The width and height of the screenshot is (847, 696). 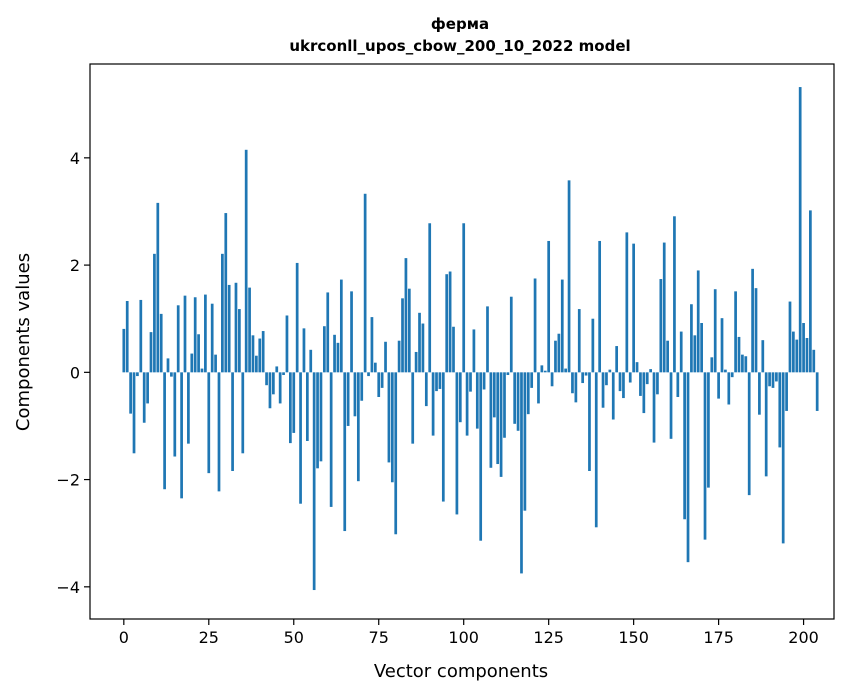 What do you see at coordinates (209, 637) in the screenshot?
I see `x-tick-label: 25` at bounding box center [209, 637].